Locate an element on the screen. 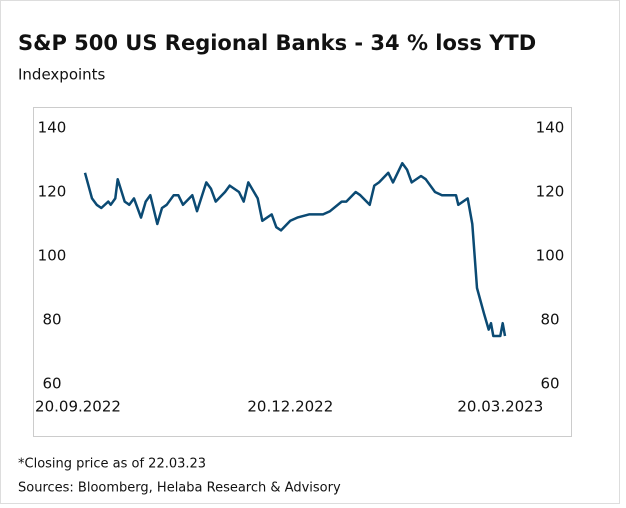  x-tick-label: 20.12.2022 is located at coordinates (290, 407).